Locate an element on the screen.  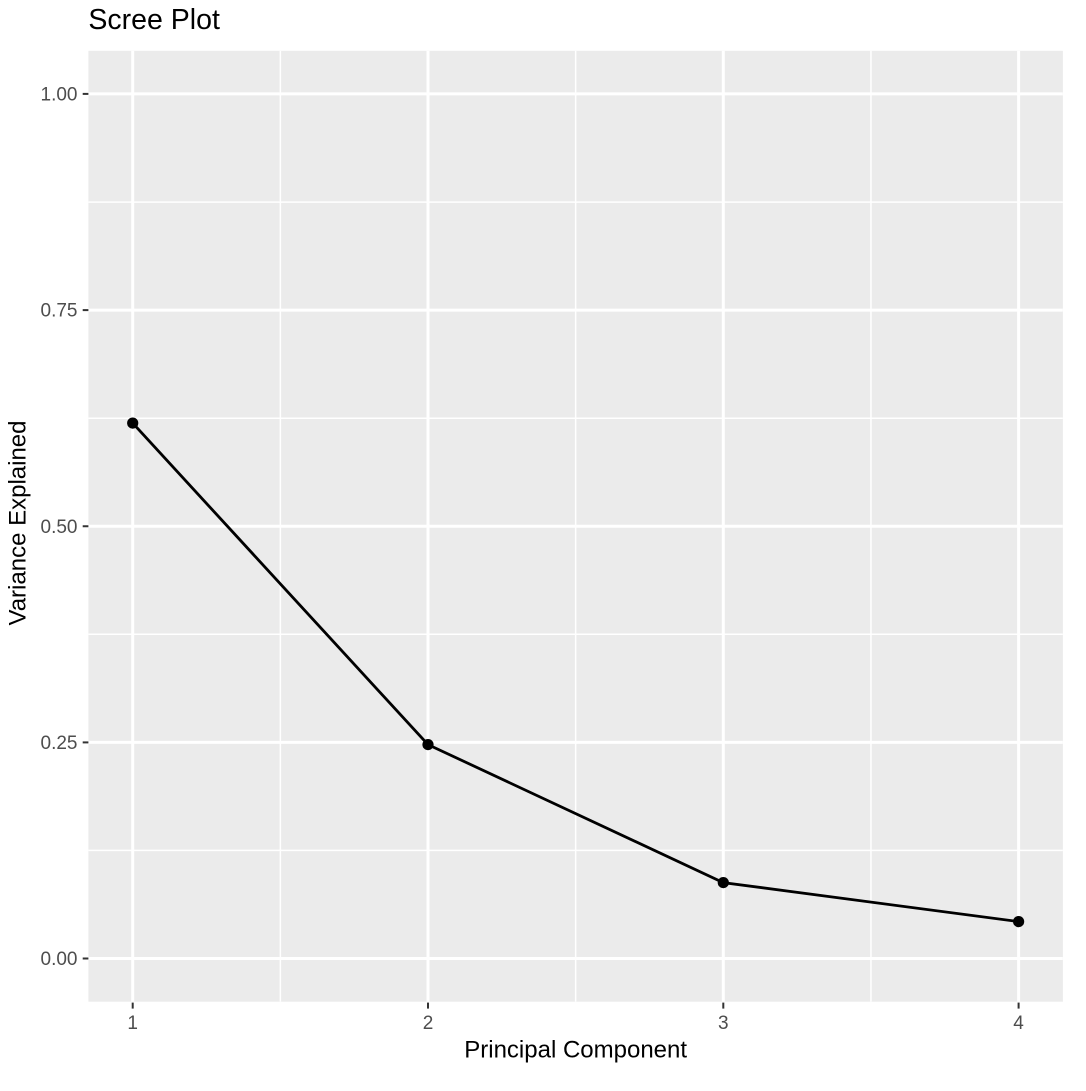
svg-text: Principal Component is located at coordinates (575, 1050).